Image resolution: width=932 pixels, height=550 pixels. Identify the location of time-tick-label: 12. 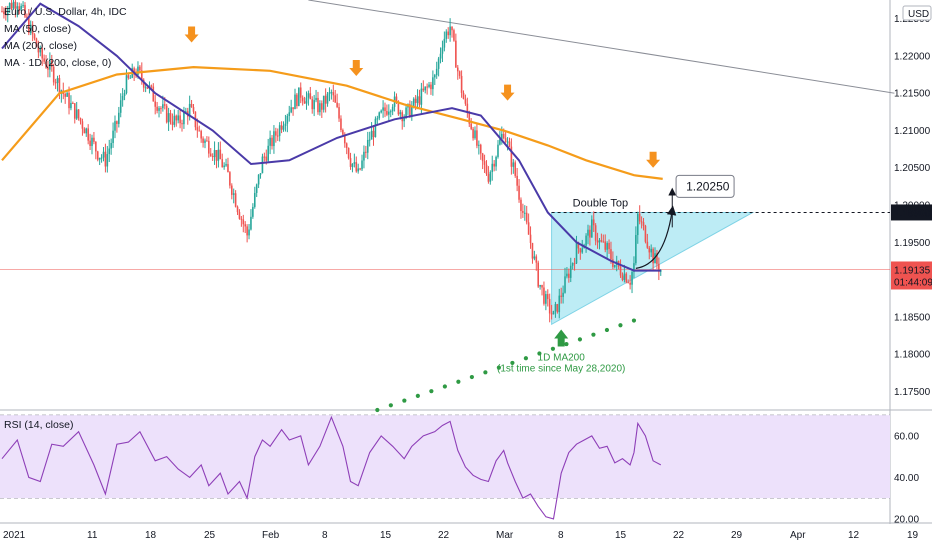
(854, 535).